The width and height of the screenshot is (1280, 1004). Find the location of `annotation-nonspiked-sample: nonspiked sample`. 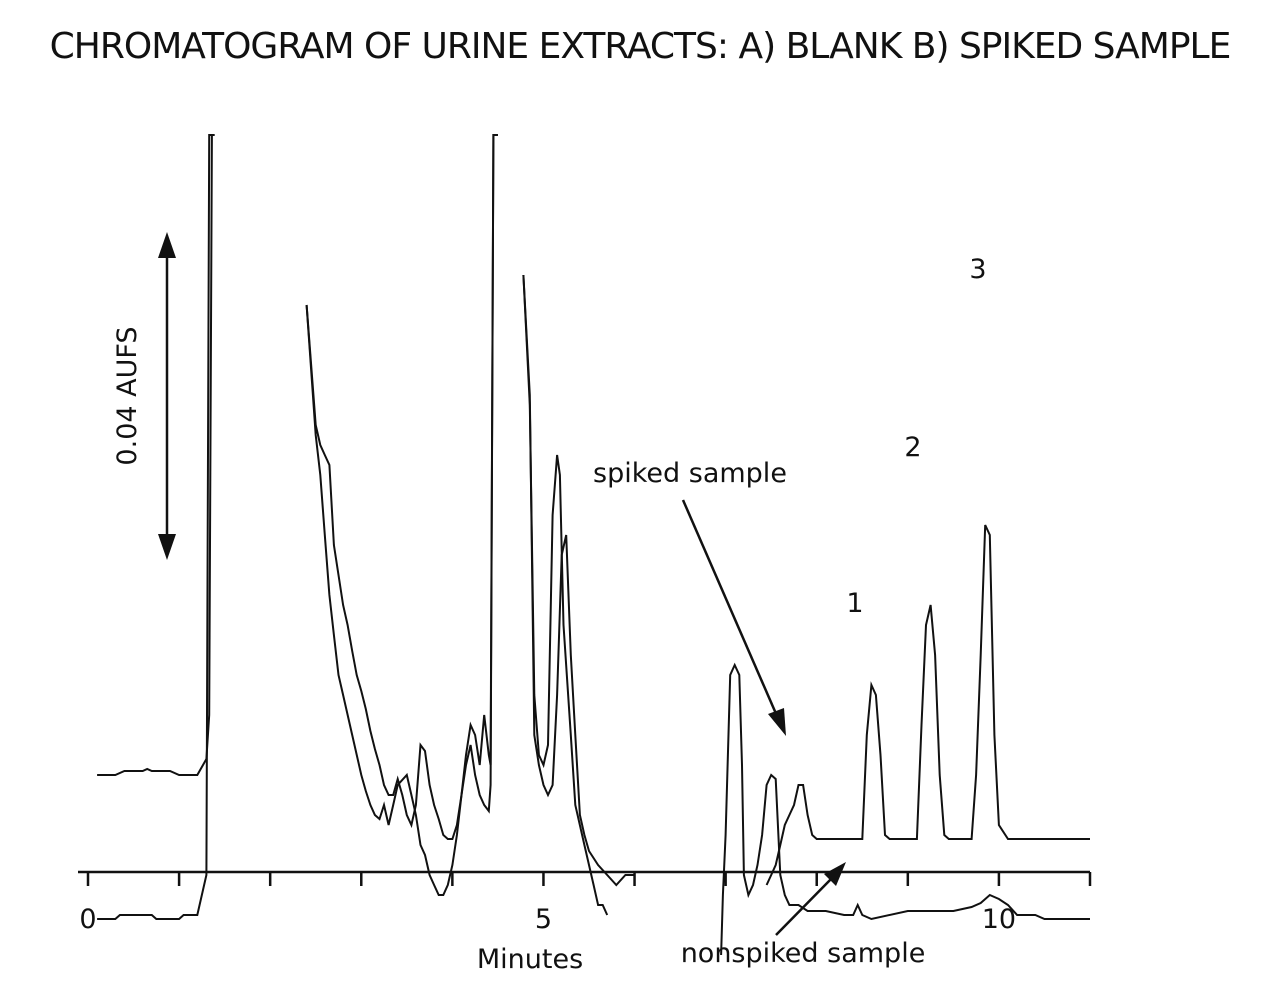

annotation-nonspiked-sample: nonspiked sample is located at coordinates (803, 953).